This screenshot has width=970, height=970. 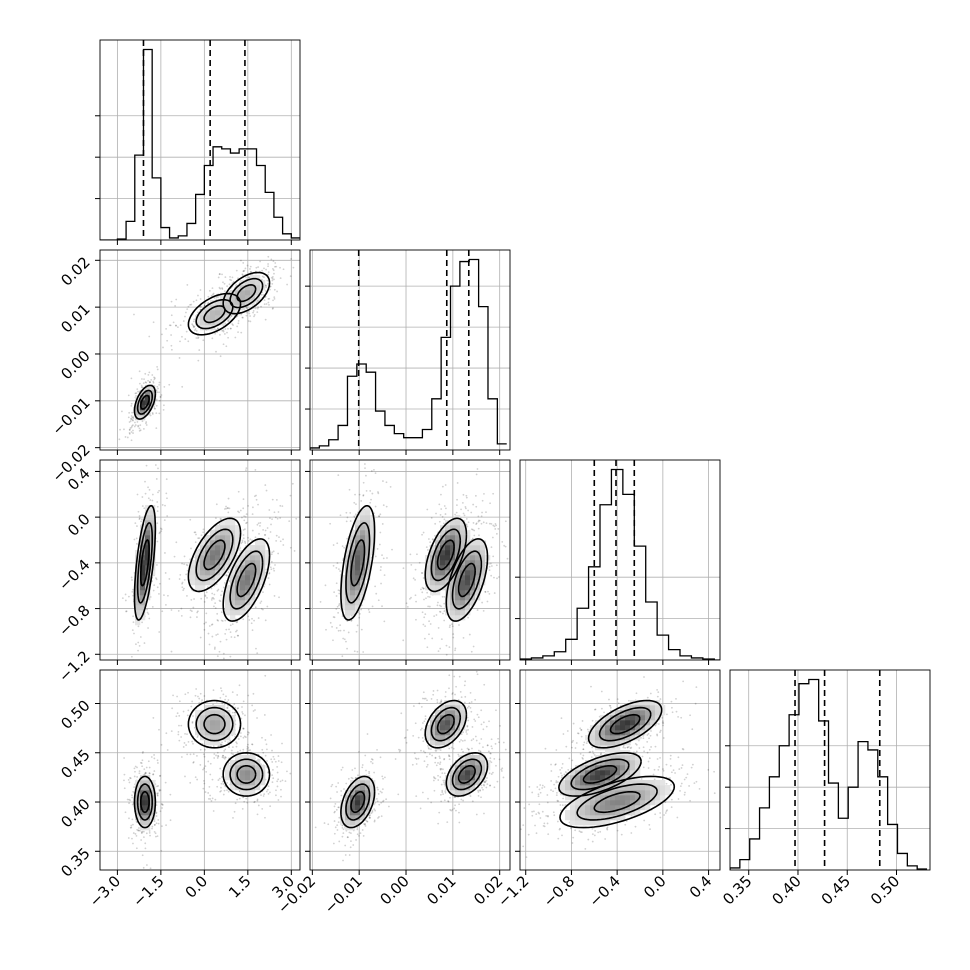 I want to click on panel-3-0: −3.0 −1.5 0.0 1.5 3.00.350.400.450.50, so click(x=179, y=790).